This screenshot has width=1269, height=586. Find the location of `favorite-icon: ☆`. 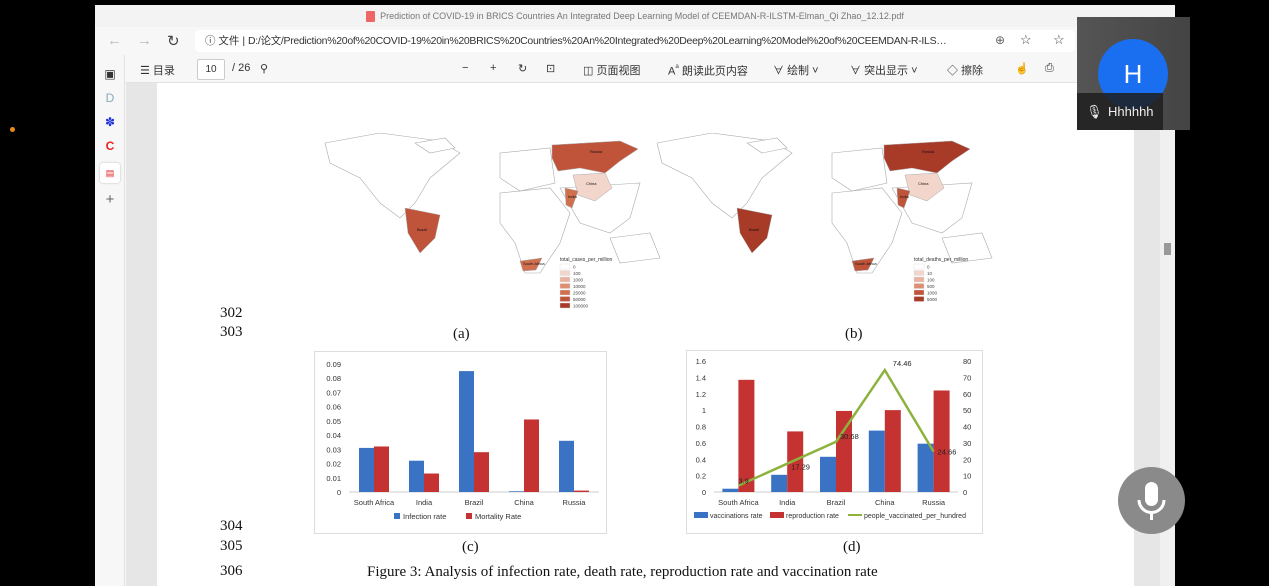

favorite-icon: ☆ is located at coordinates (1026, 39).